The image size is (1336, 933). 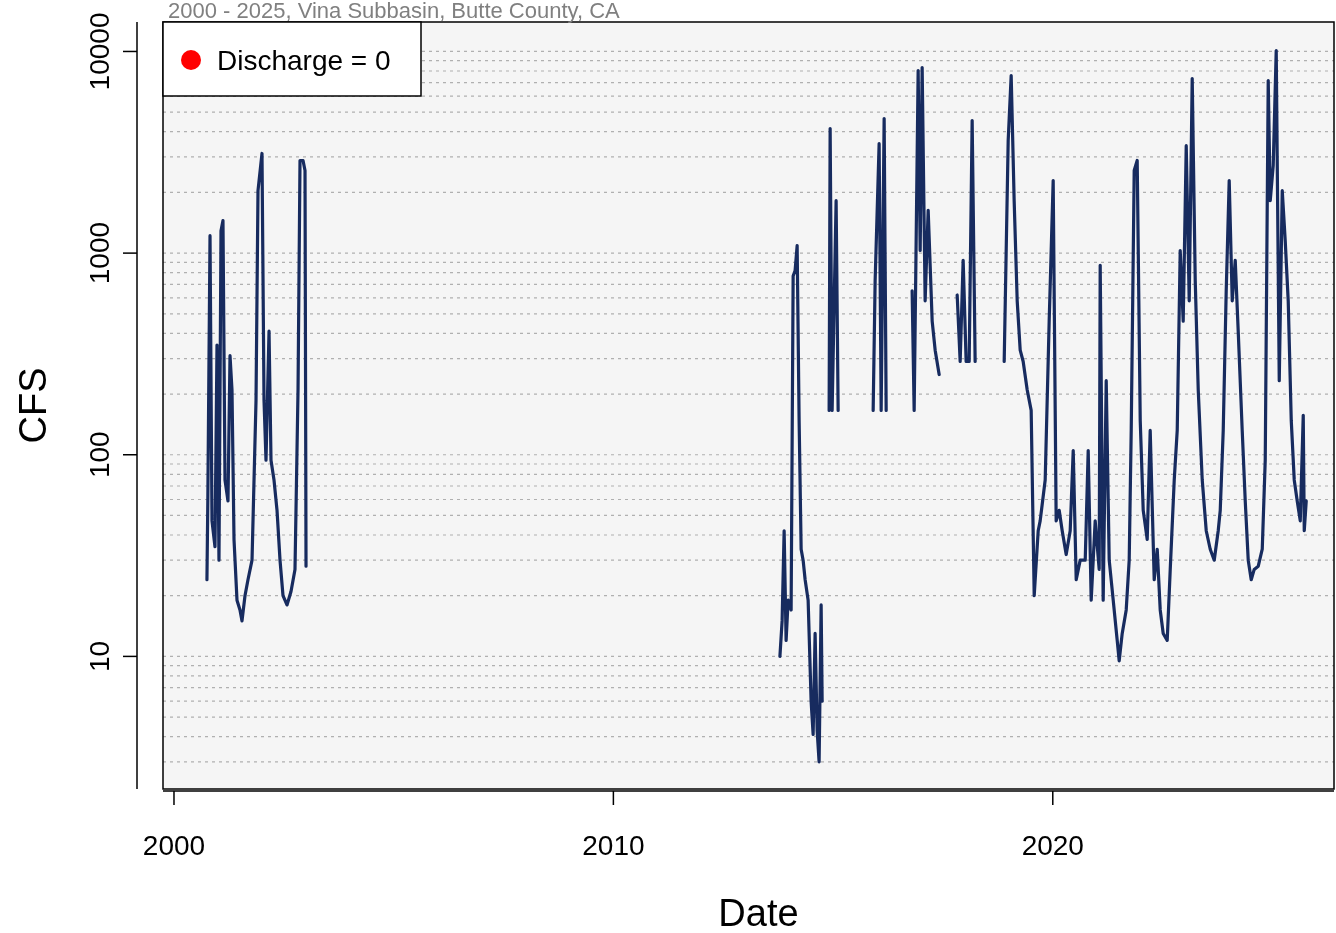 I want to click on chart-subtitle: 2000 - 2025, Vina Subbasin, Butte County, CA, so click(x=394, y=11).